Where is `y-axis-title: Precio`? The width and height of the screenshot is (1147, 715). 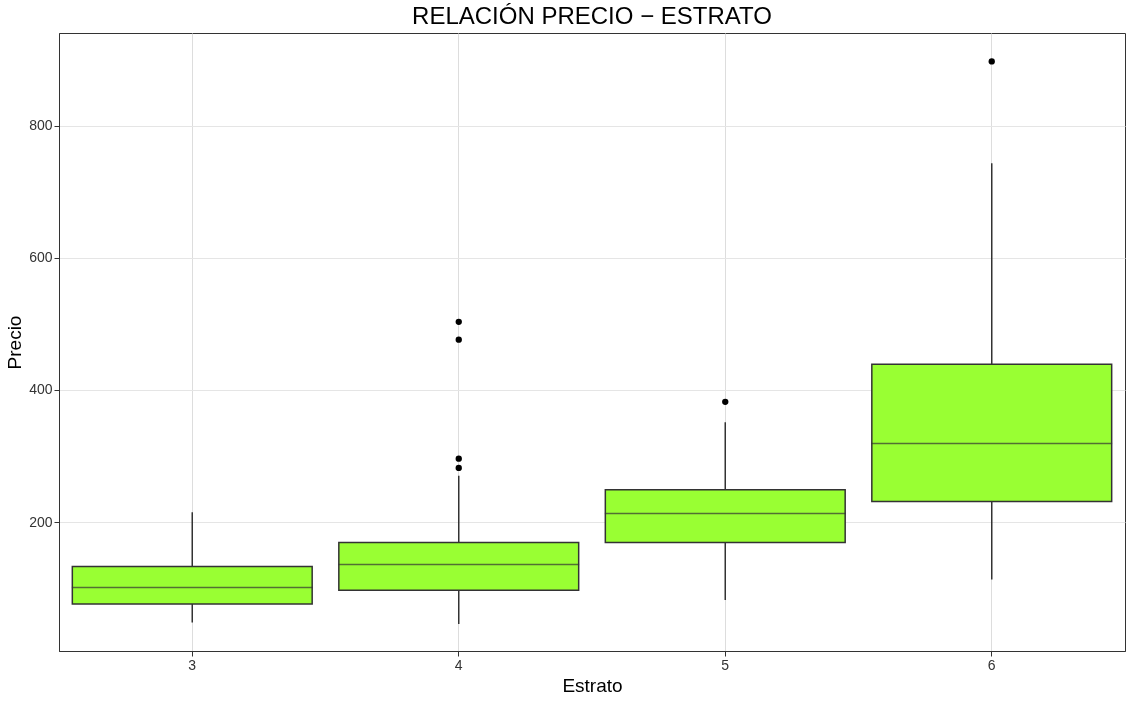
y-axis-title: Precio is located at coordinates (15, 342).